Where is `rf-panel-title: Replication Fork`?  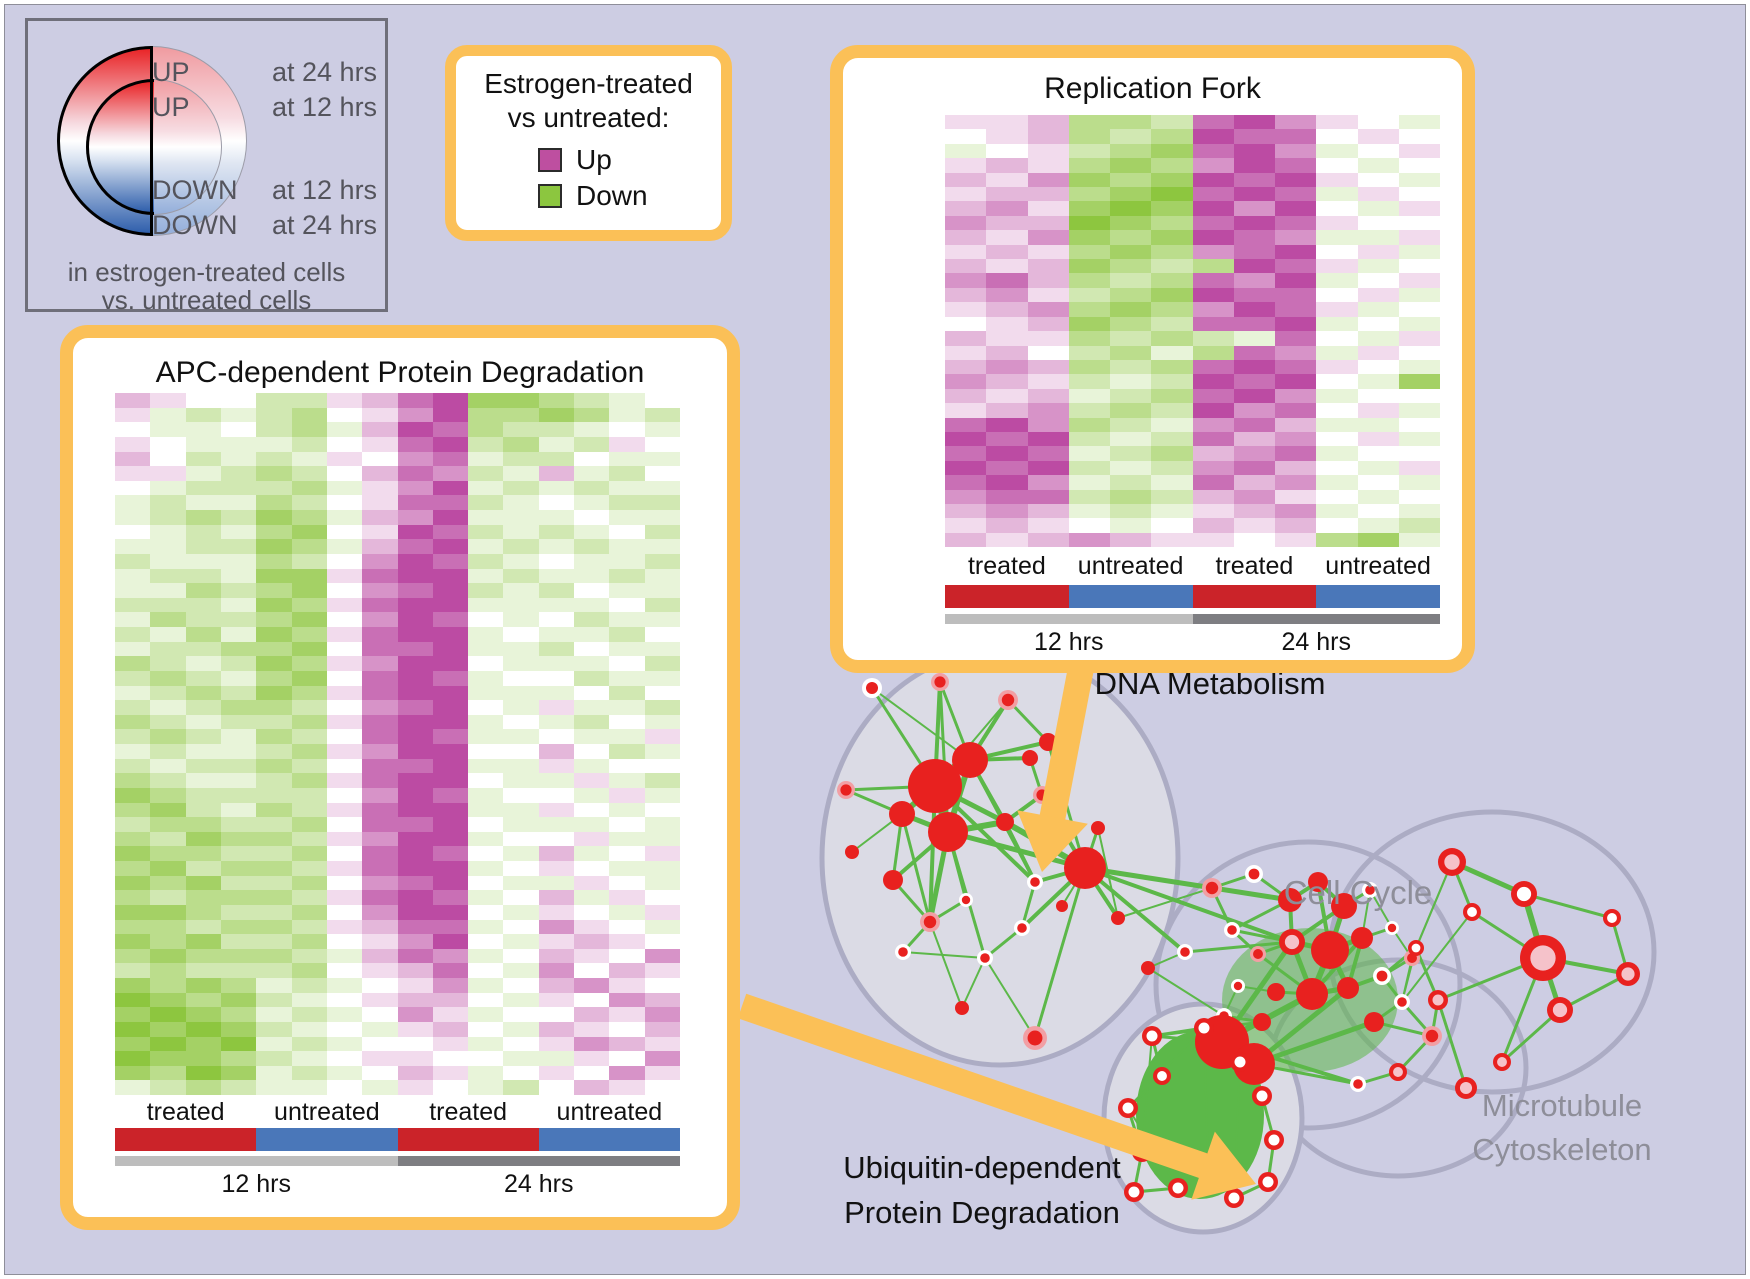
rf-panel-title: Replication Fork is located at coordinates (1152, 88).